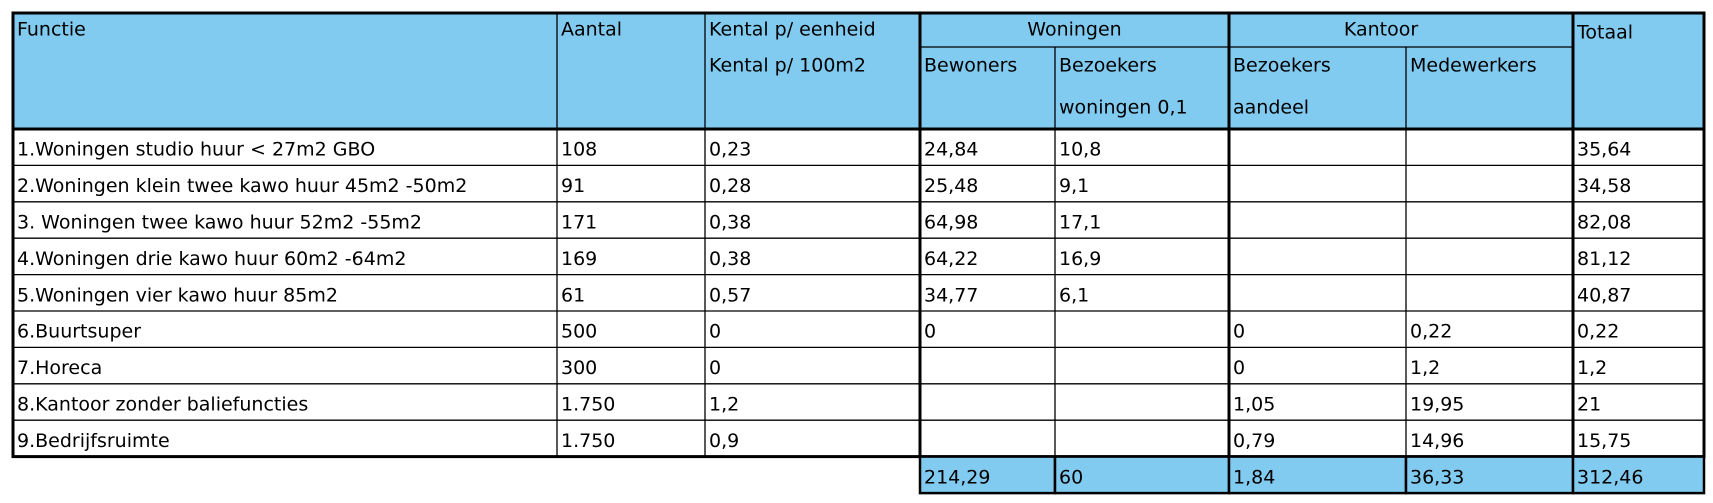 The width and height of the screenshot is (1713, 503). I want to click on total-text: 214,29, so click(957, 477).